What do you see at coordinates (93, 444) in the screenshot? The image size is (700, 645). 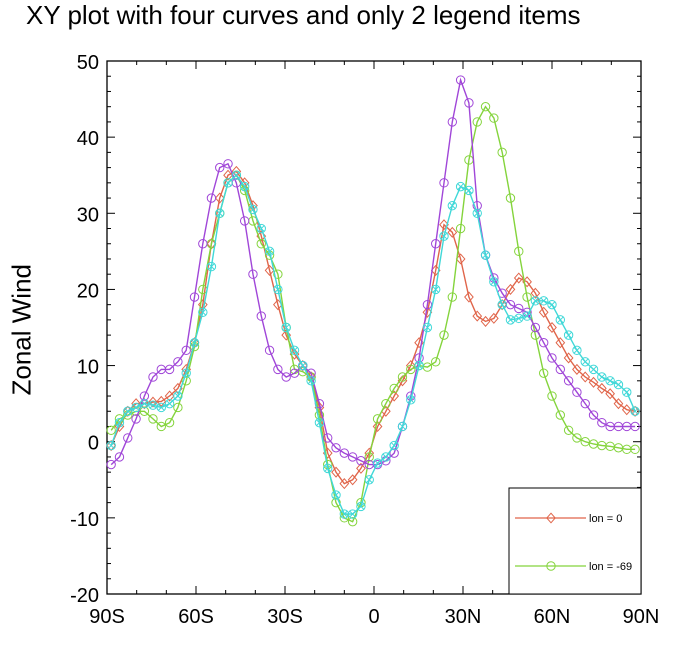 I see `y-tick-label: 0` at bounding box center [93, 444].